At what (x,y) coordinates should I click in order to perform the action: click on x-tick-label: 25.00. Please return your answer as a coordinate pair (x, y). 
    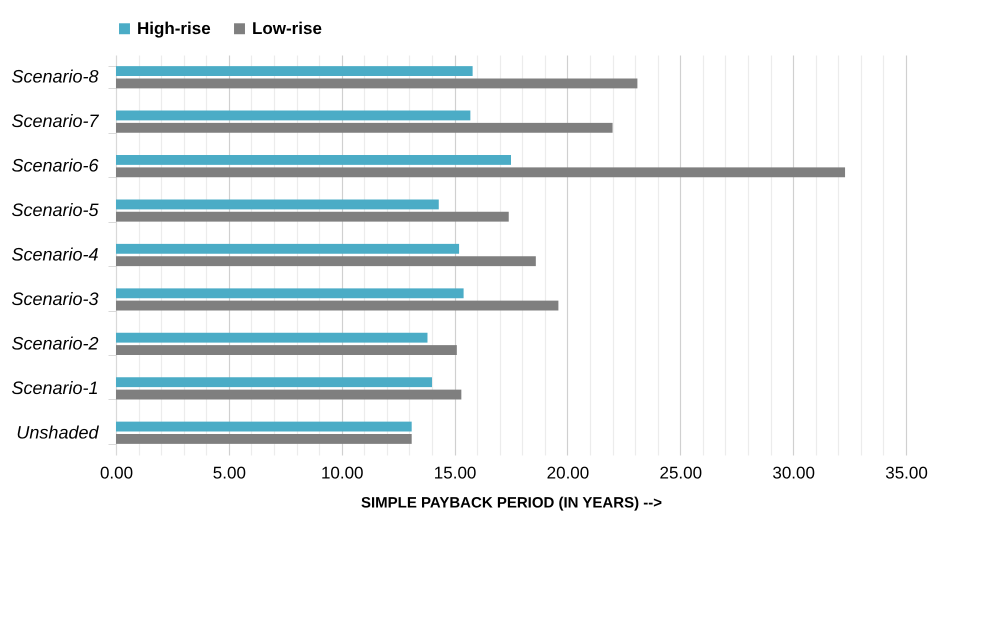
    Looking at the image, I should click on (681, 473).